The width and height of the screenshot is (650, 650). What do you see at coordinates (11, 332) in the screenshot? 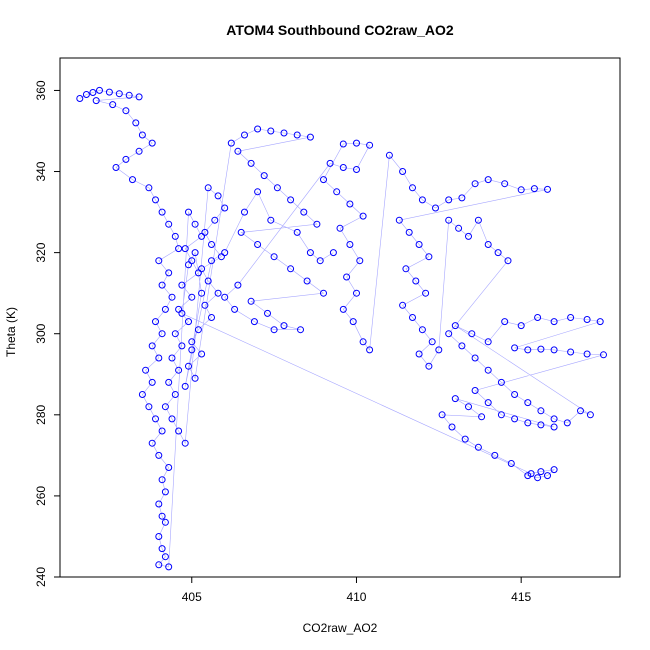
I see `y-axis-label: Theta (K)` at bounding box center [11, 332].